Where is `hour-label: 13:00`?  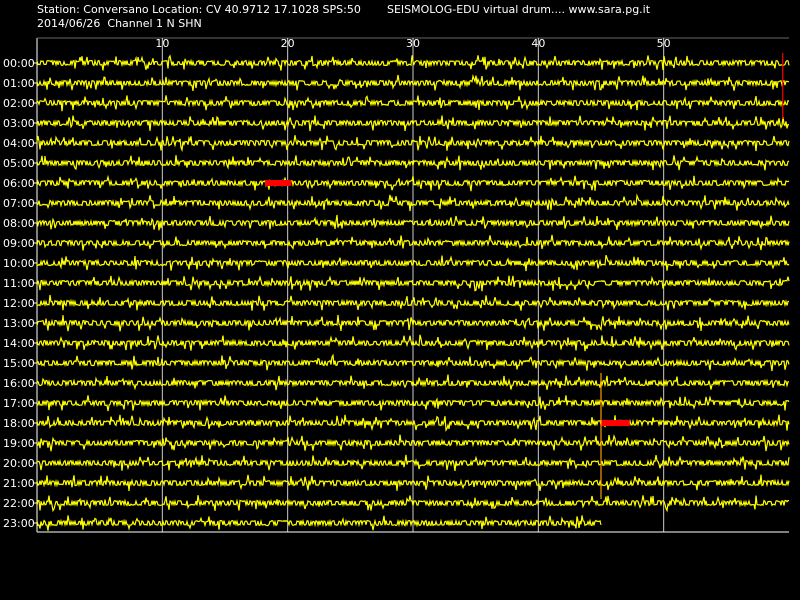
hour-label: 13:00 is located at coordinates (19, 323).